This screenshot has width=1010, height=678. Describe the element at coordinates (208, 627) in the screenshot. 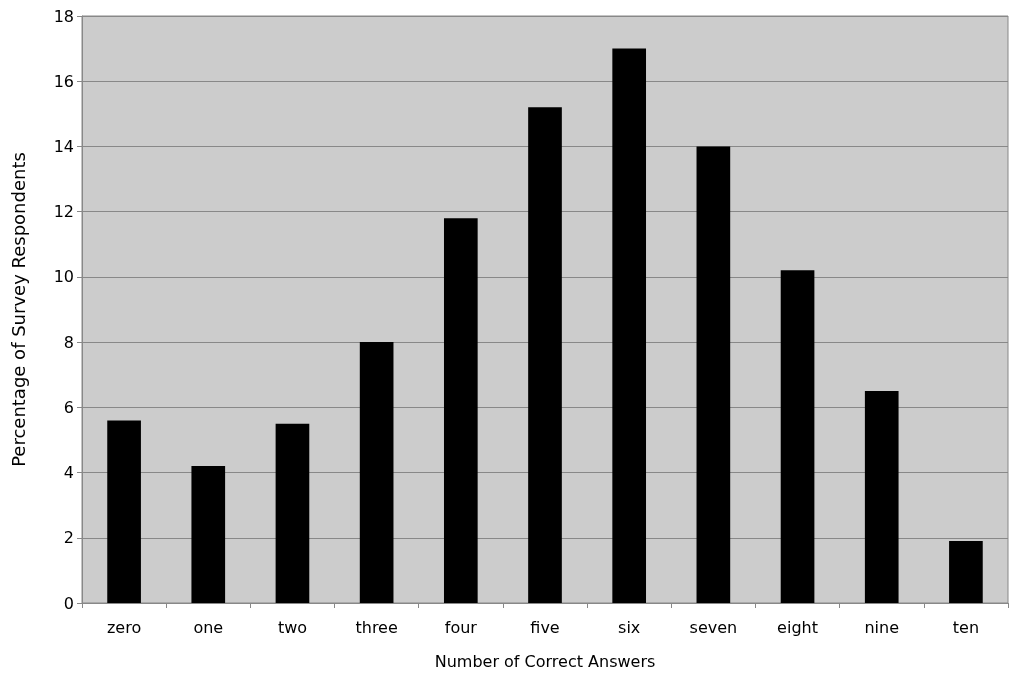

I see `x-tick-label: one` at that location.